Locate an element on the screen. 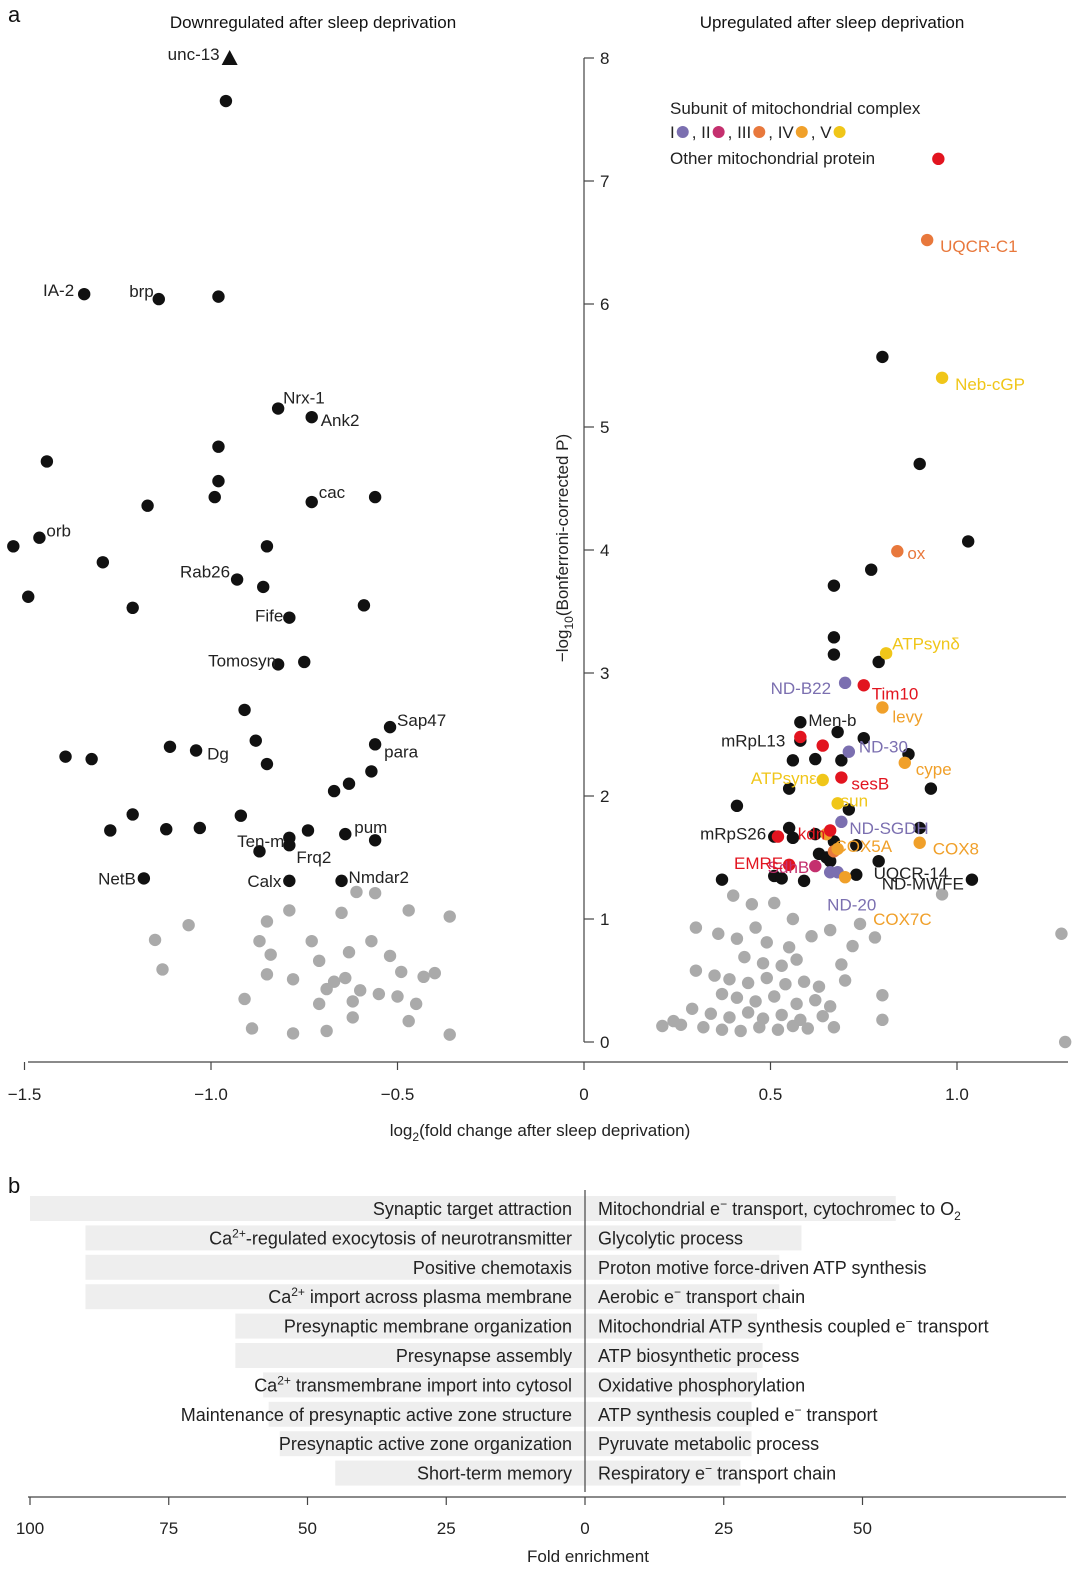 This screenshot has width=1080, height=1574. gene-label: para is located at coordinates (401, 751).